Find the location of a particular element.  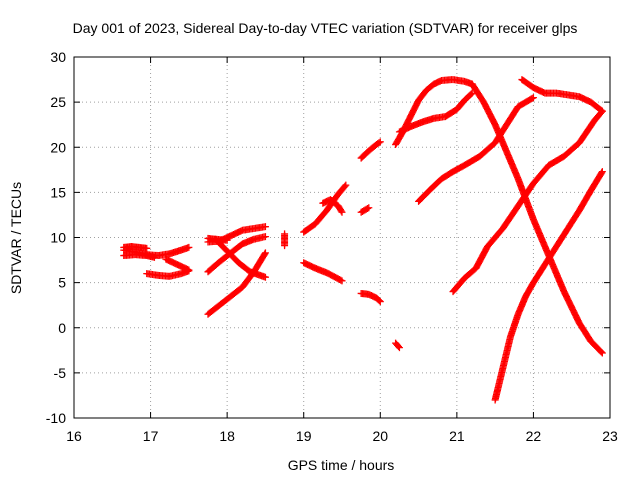

y-tick-label: 0 is located at coordinates (62, 328).